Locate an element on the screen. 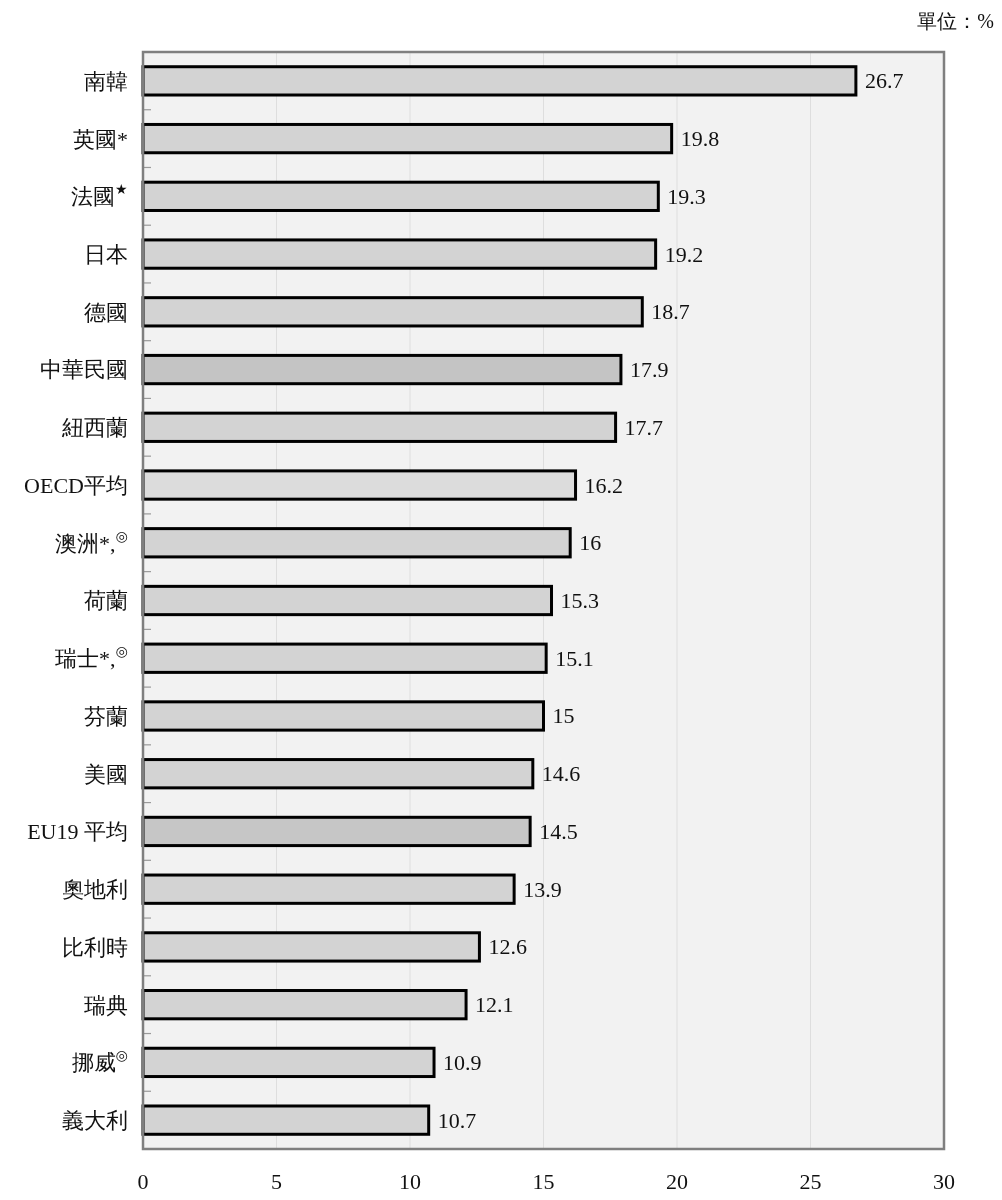 Image resolution: width=1002 pixels, height=1200 pixels. data-label: 15.3 is located at coordinates (580, 600).